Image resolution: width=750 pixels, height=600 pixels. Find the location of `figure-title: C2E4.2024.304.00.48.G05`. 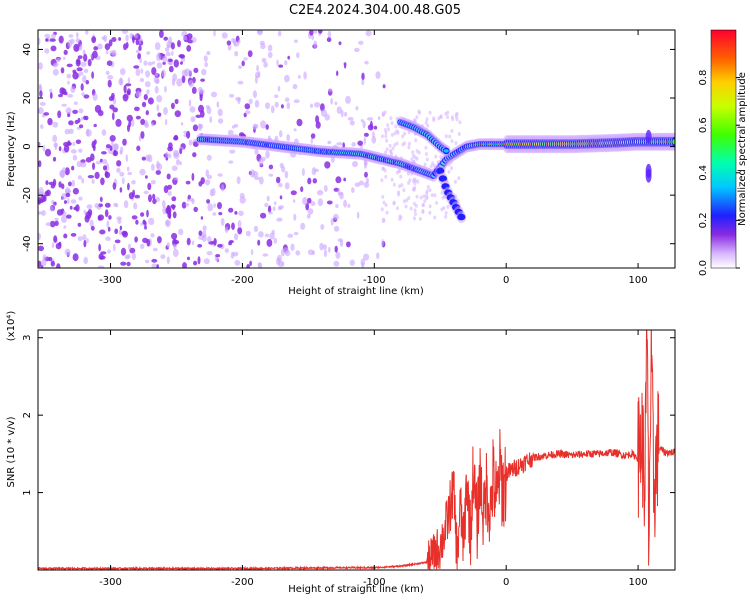

figure-title: C2E4.2024.304.00.48.G05 is located at coordinates (375, 10).